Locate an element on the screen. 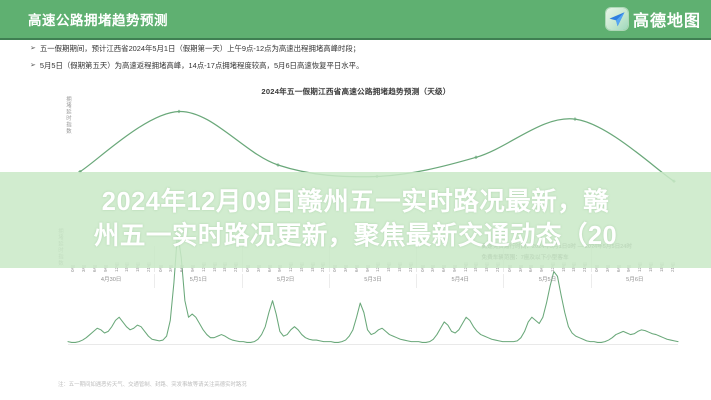 This screenshot has width=711, height=400. day-group-label: 5月3日 is located at coordinates (374, 281).